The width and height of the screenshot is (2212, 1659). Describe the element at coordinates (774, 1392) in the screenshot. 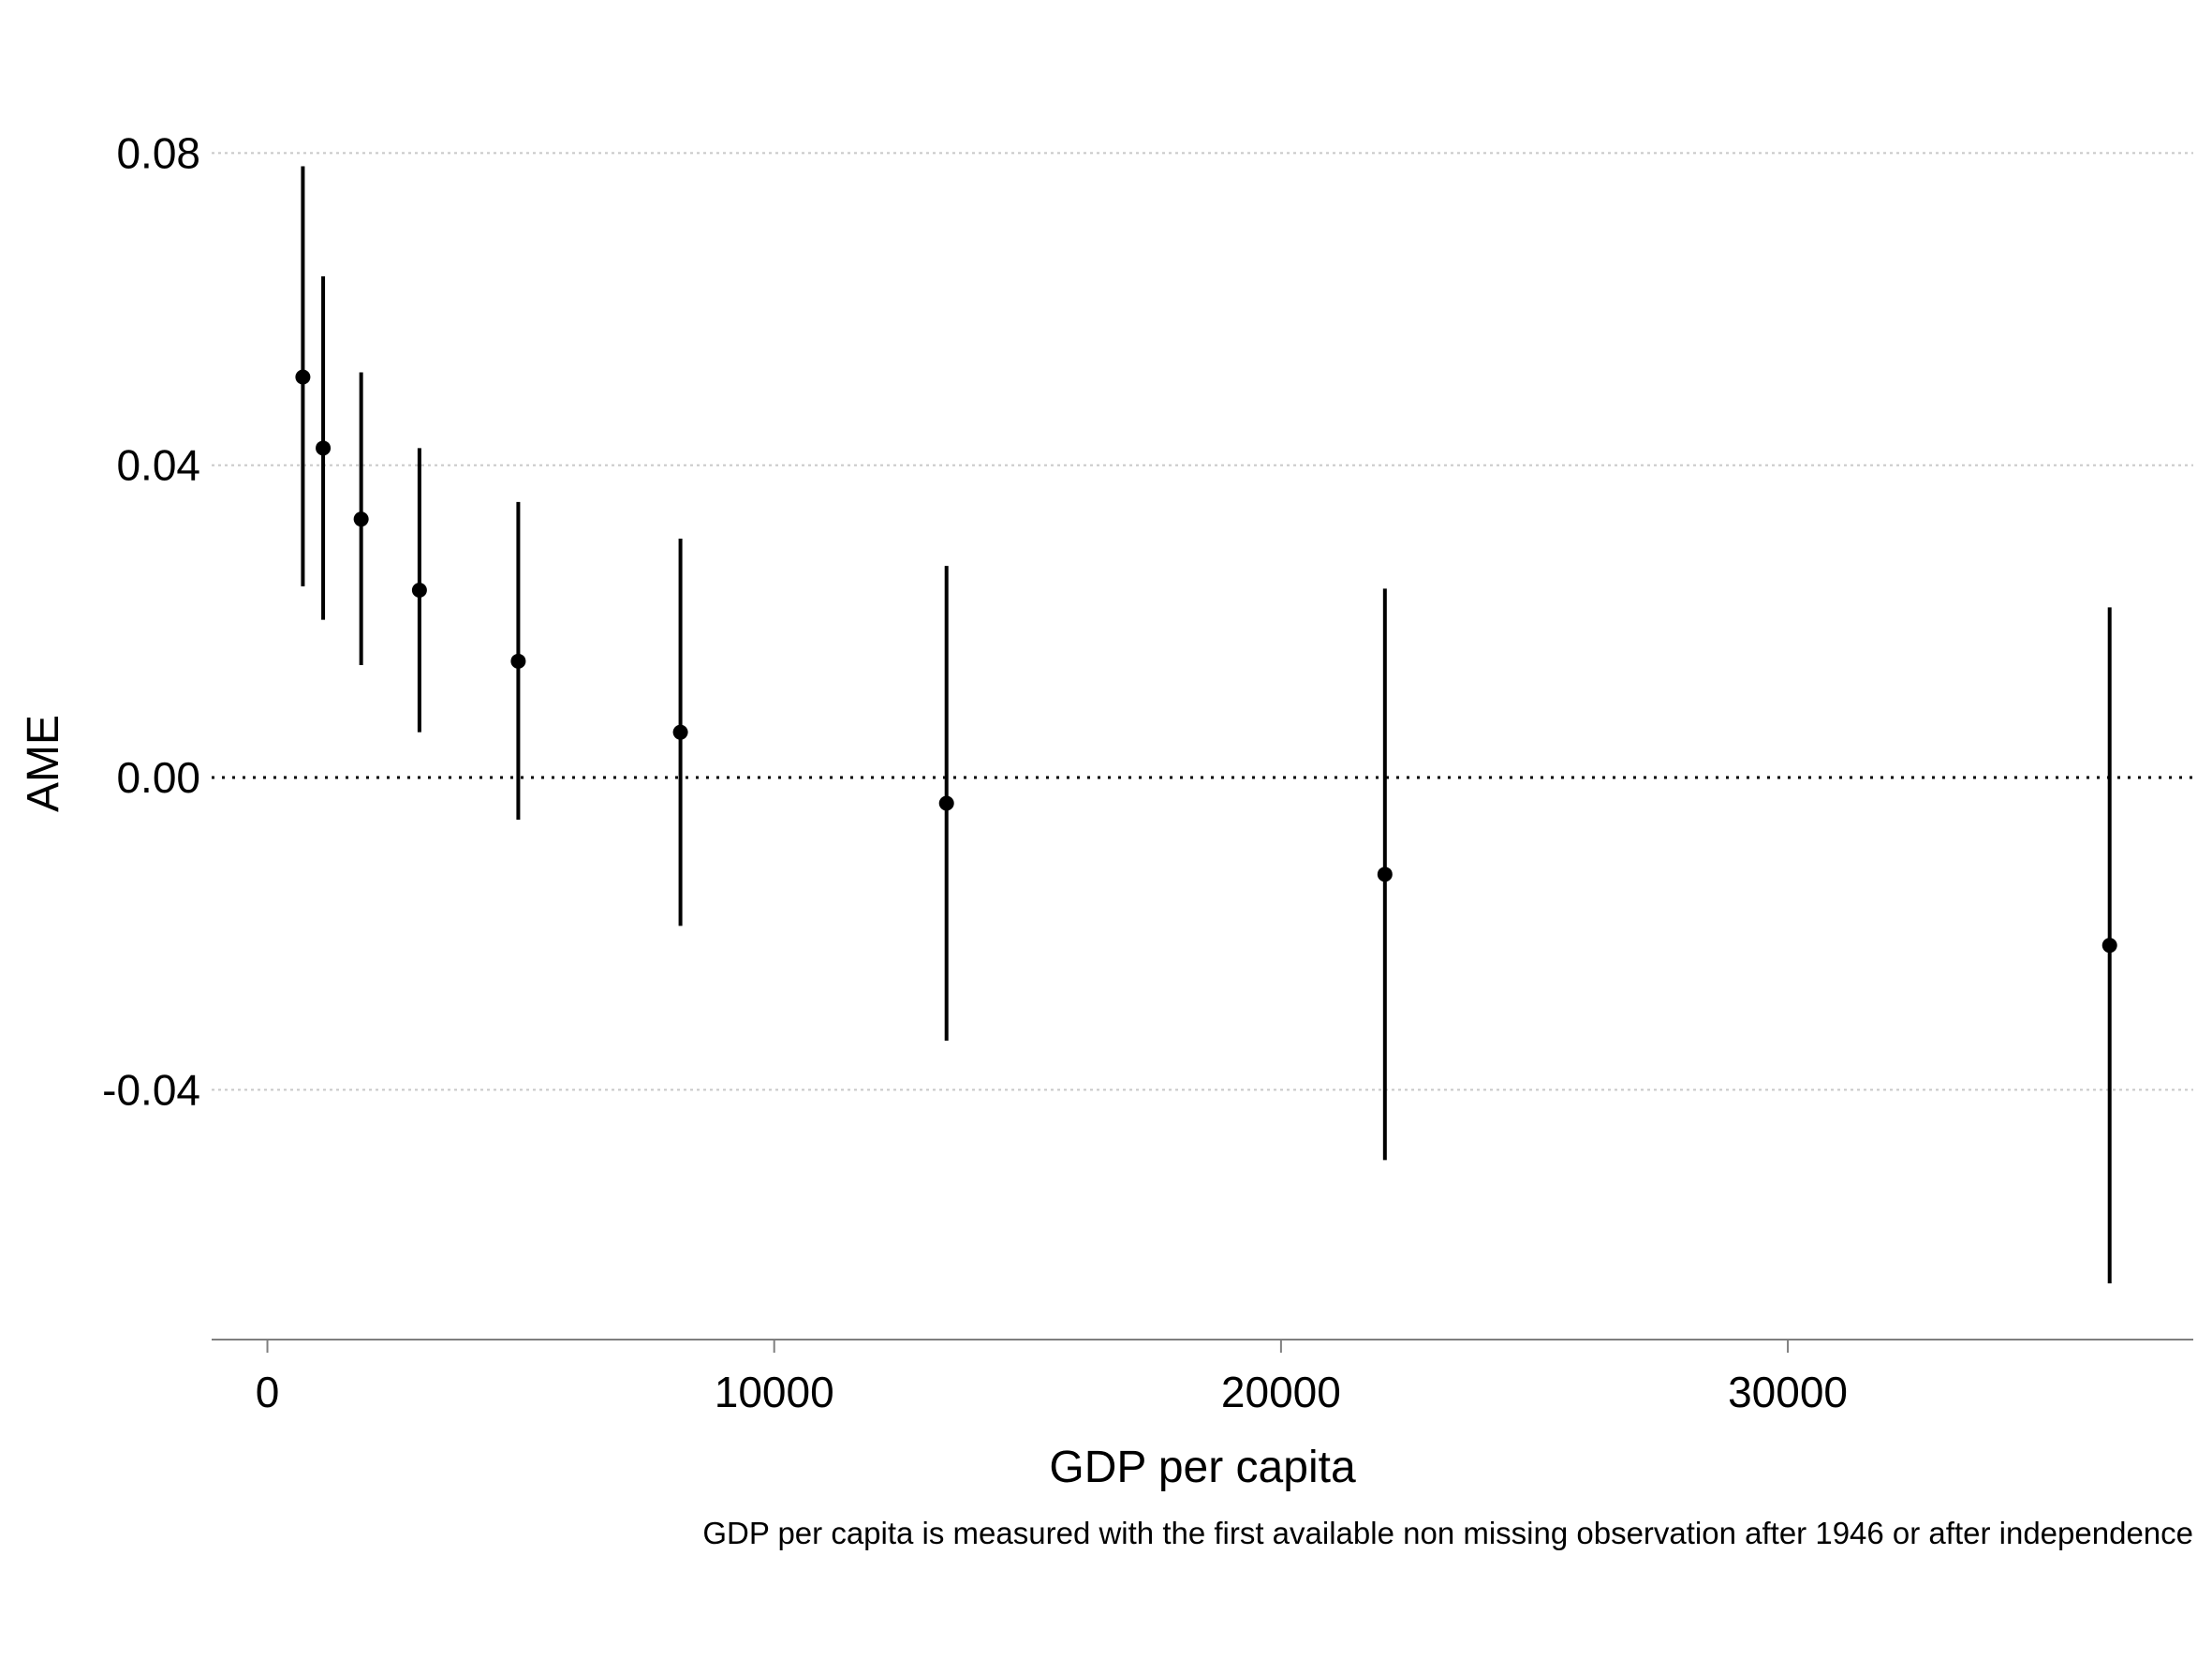

I see `x-tick-label-1: 10000` at that location.